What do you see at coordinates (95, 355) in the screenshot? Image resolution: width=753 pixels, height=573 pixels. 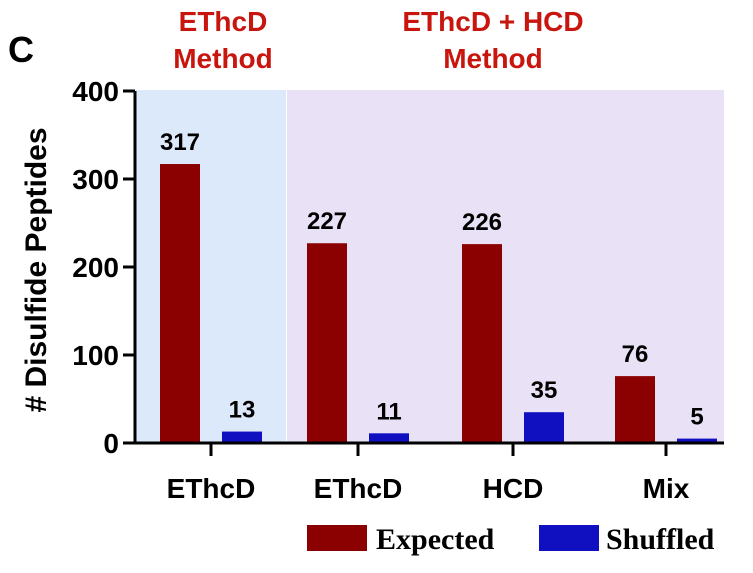 I see `y-tick-label-100: 100` at bounding box center [95, 355].